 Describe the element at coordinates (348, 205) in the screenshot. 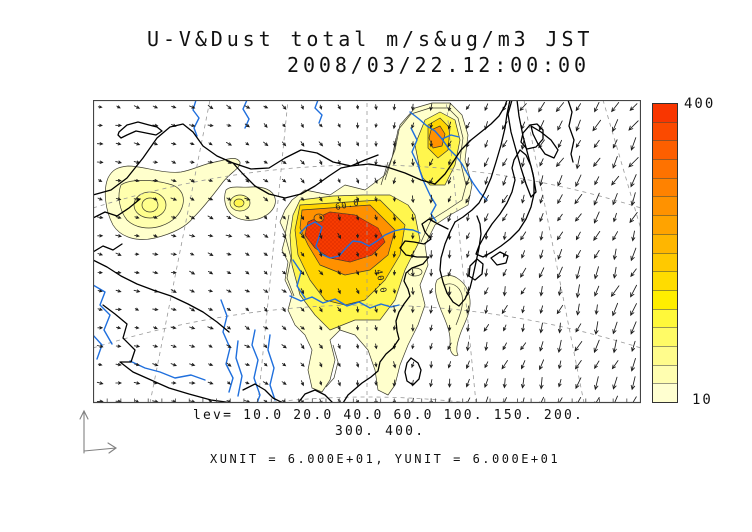

I see `contour-label-60: 60.0` at that location.